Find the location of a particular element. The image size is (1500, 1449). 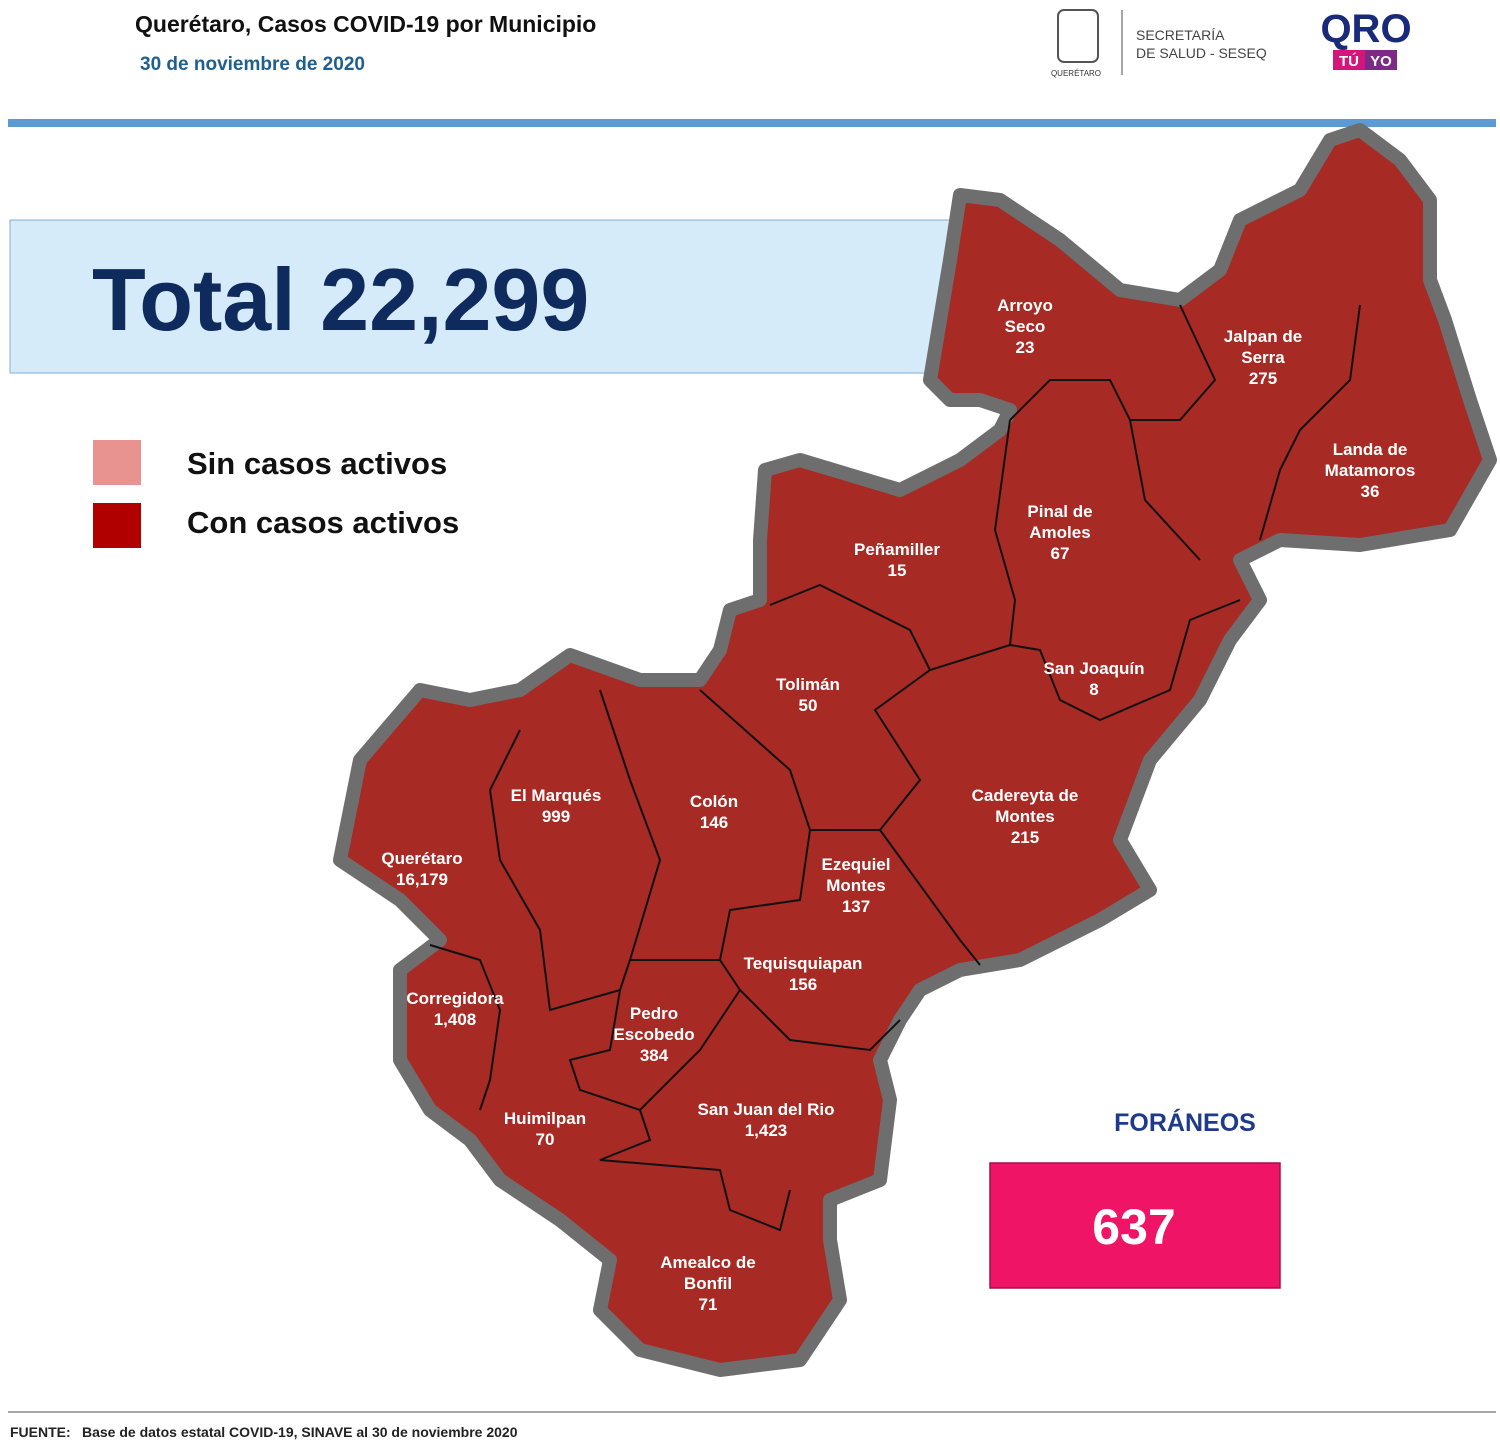

total: Total 22,299 is located at coordinates (340, 299).